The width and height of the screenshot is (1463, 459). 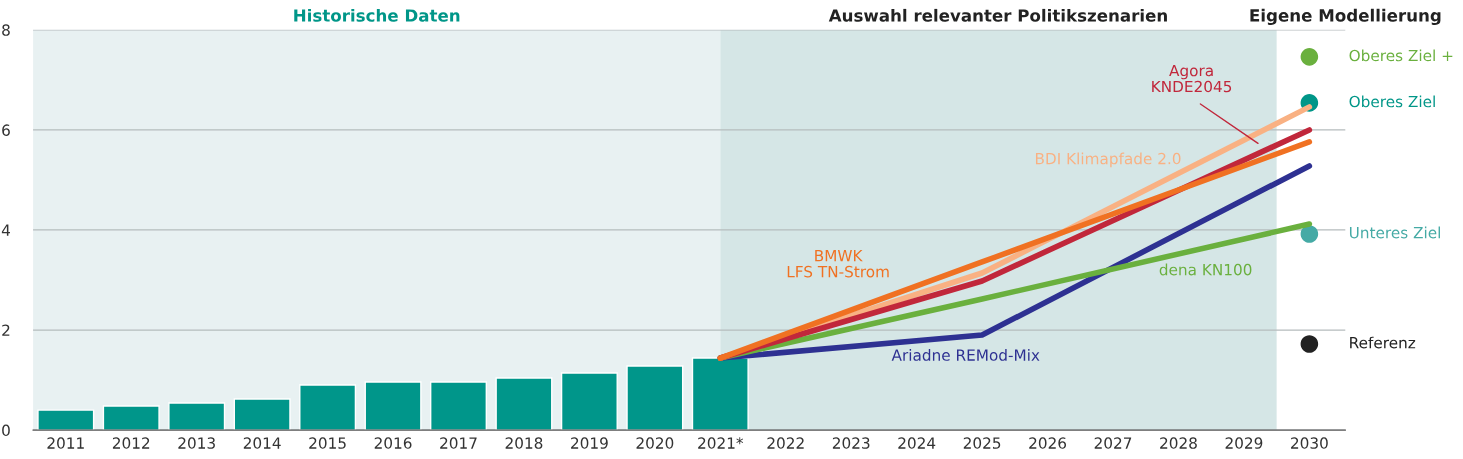 What do you see at coordinates (917, 443) in the screenshot?
I see `x-tick-label: 2024` at bounding box center [917, 443].